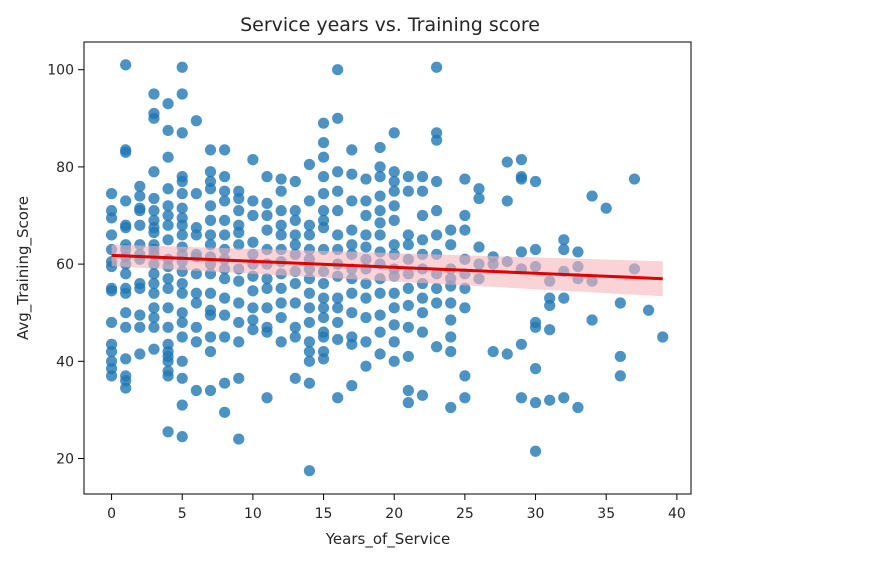  I want to click on x-tick-label: 5, so click(182, 514).